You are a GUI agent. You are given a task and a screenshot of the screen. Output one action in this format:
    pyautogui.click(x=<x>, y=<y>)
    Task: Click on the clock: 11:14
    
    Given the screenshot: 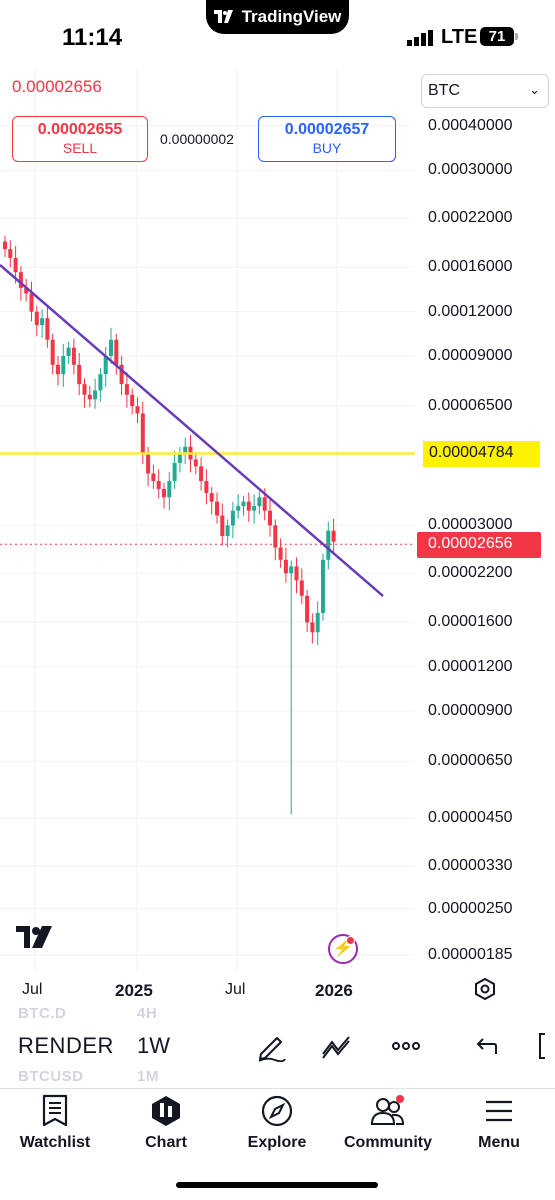 What is the action you would take?
    pyautogui.click(x=92, y=37)
    